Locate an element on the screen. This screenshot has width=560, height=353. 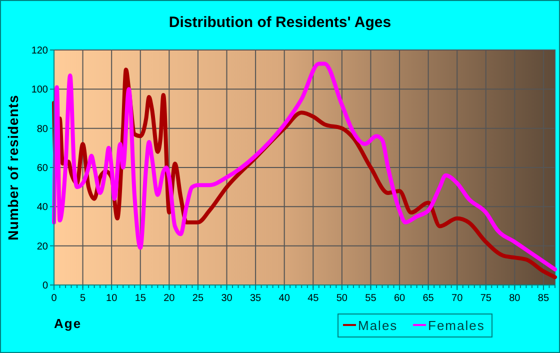
x-tick-label: 15 is located at coordinates (140, 298).